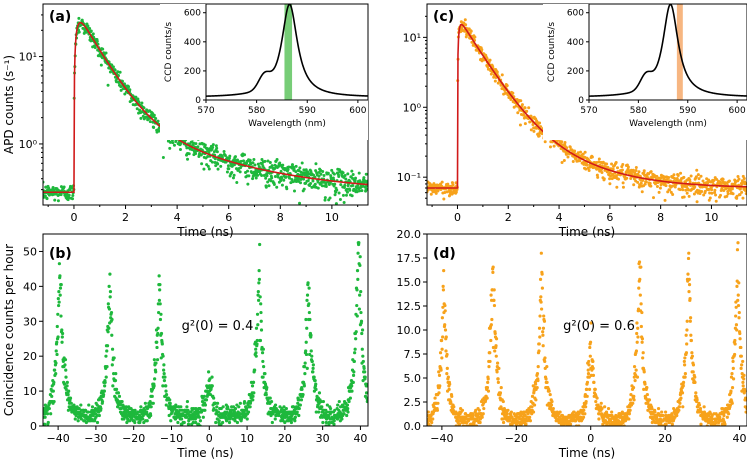  What do you see at coordinates (667, 50) in the screenshot?
I see `spectrum-line` at bounding box center [667, 50].